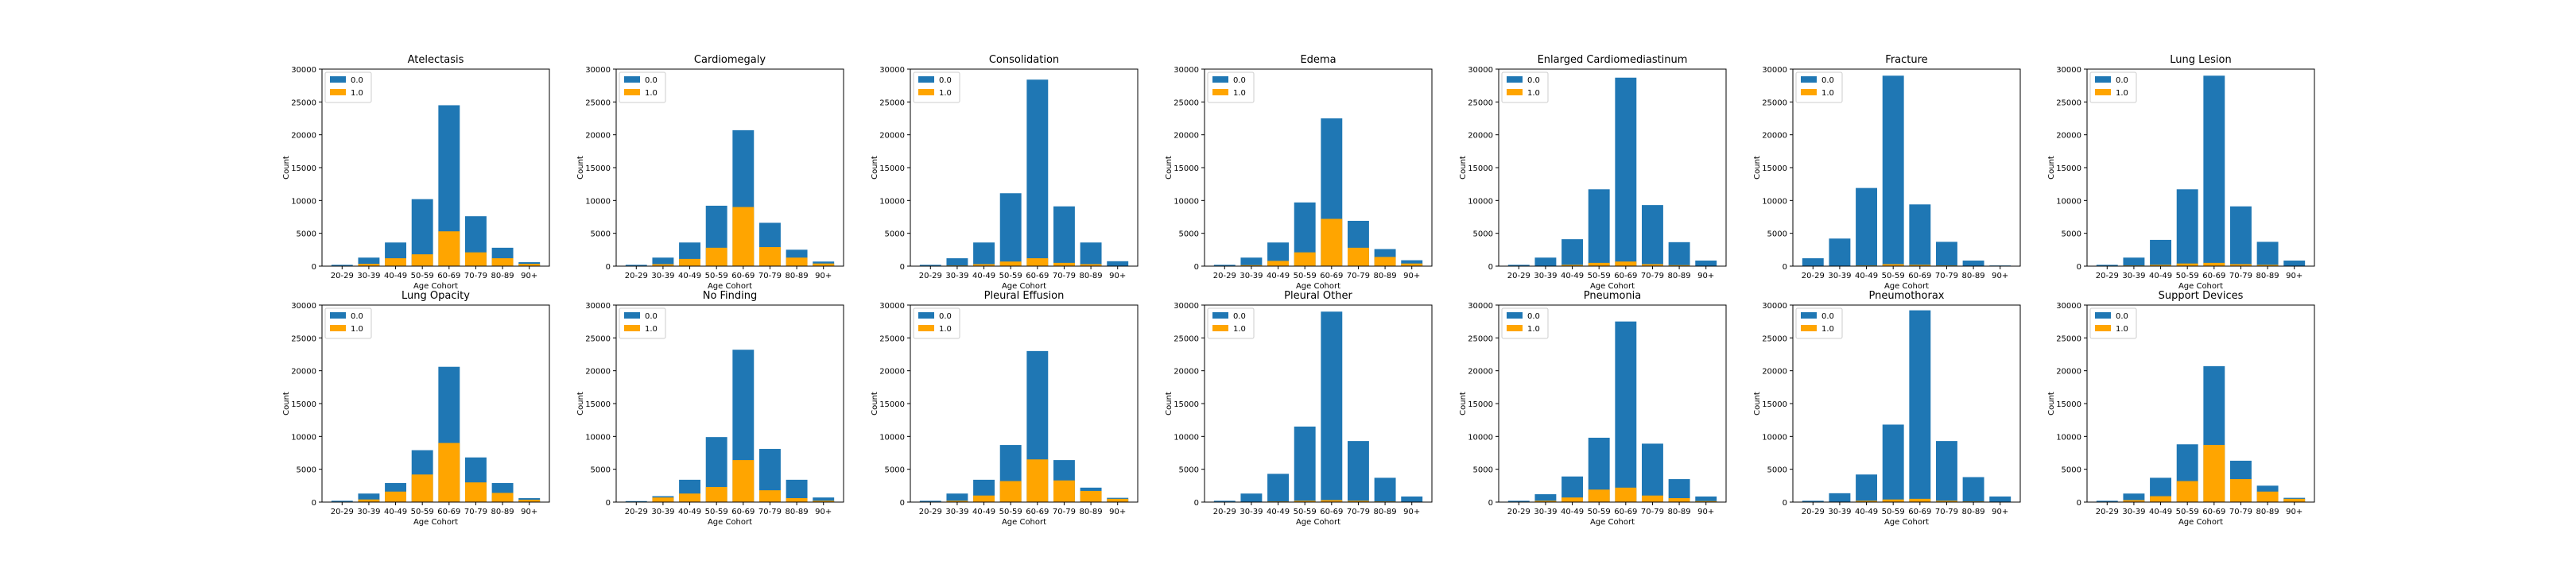 This screenshot has height=572, width=2576. What do you see at coordinates (663, 265) in the screenshot?
I see `bar-1.0-30-39` at bounding box center [663, 265].